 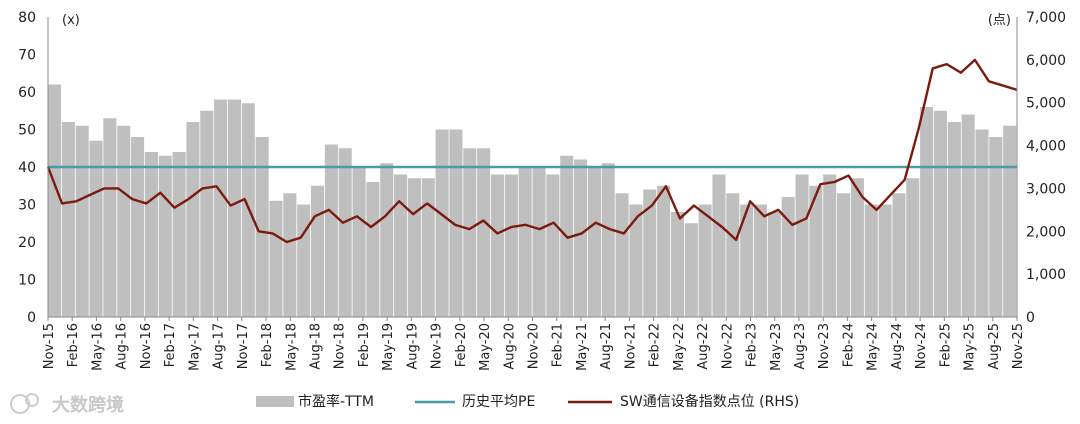 What do you see at coordinates (27, 168) in the screenshot?
I see `left-axis-ticks: 0 10 20 30 40 50 60 70 80` at bounding box center [27, 168].